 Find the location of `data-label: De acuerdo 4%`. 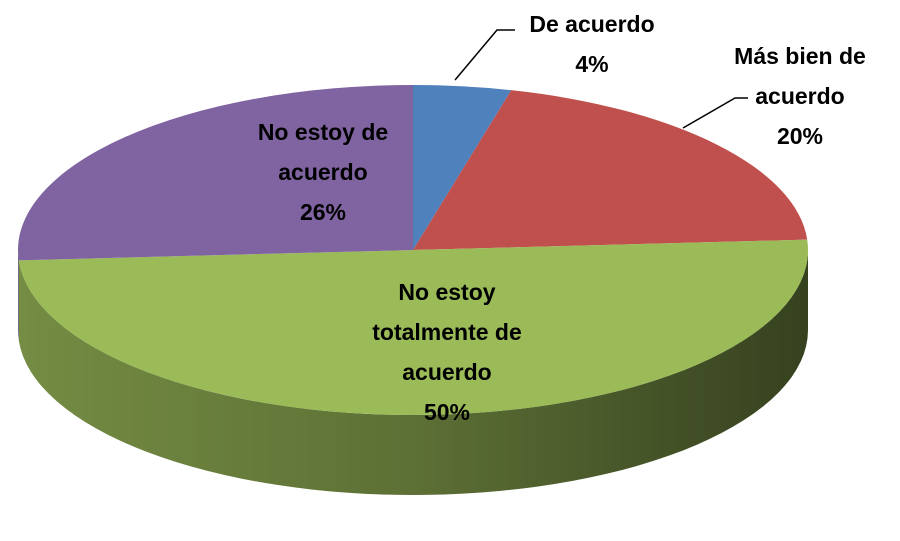

data-label: De acuerdo 4% is located at coordinates (592, 44).